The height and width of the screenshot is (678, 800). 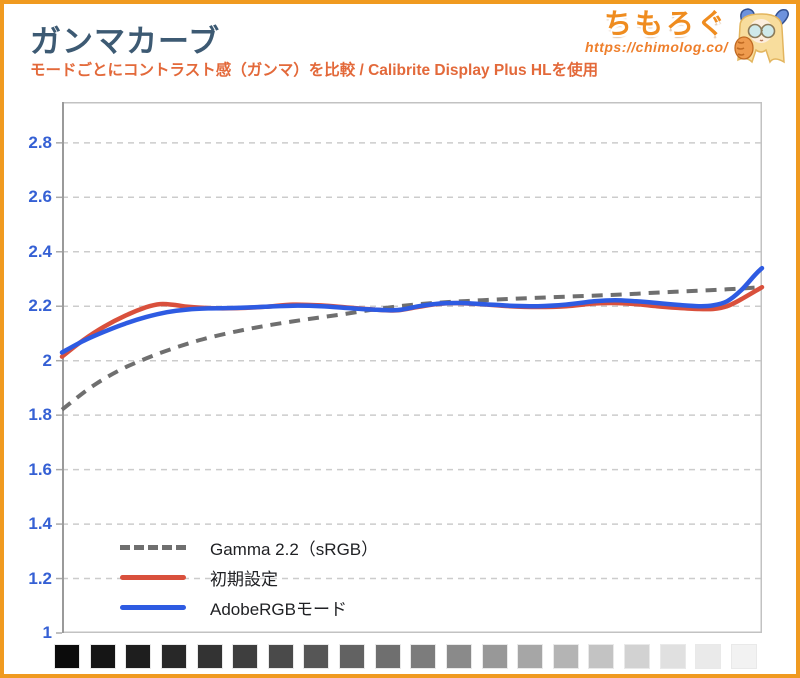 I want to click on legend-item: Gamma 2.2（sRGB）, so click(x=249, y=547).